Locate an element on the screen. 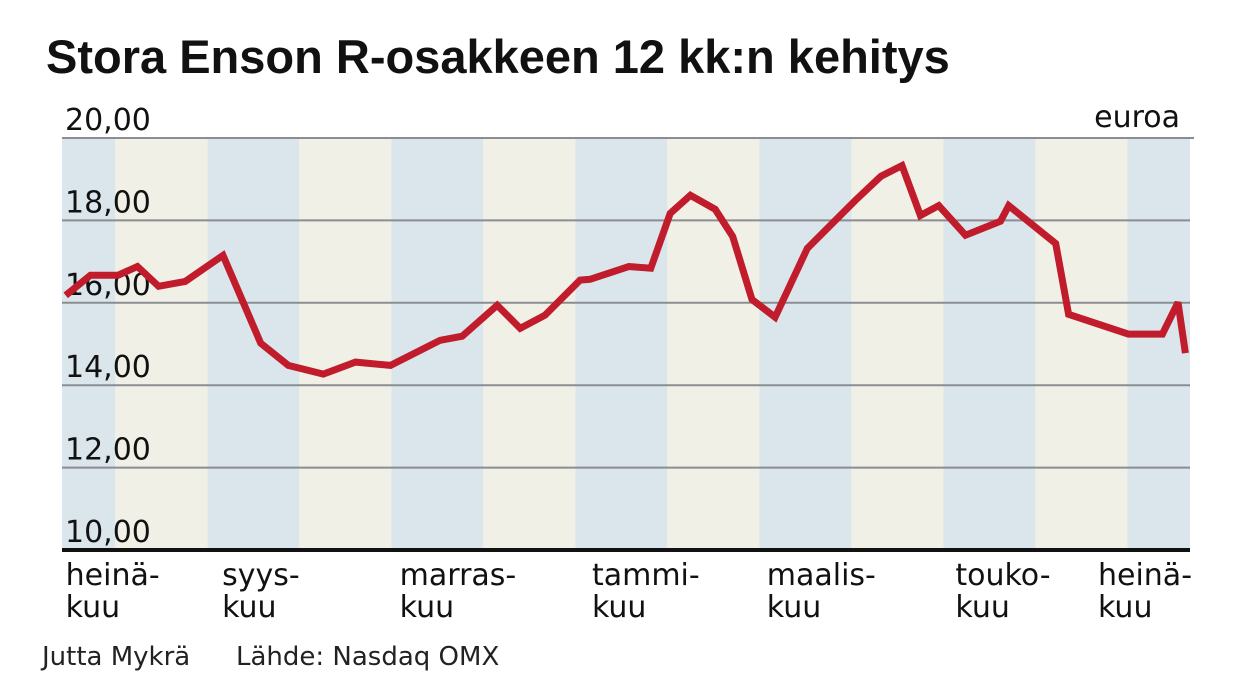 The height and width of the screenshot is (700, 1240). x-tick-label-line1: maalis- is located at coordinates (821, 575).